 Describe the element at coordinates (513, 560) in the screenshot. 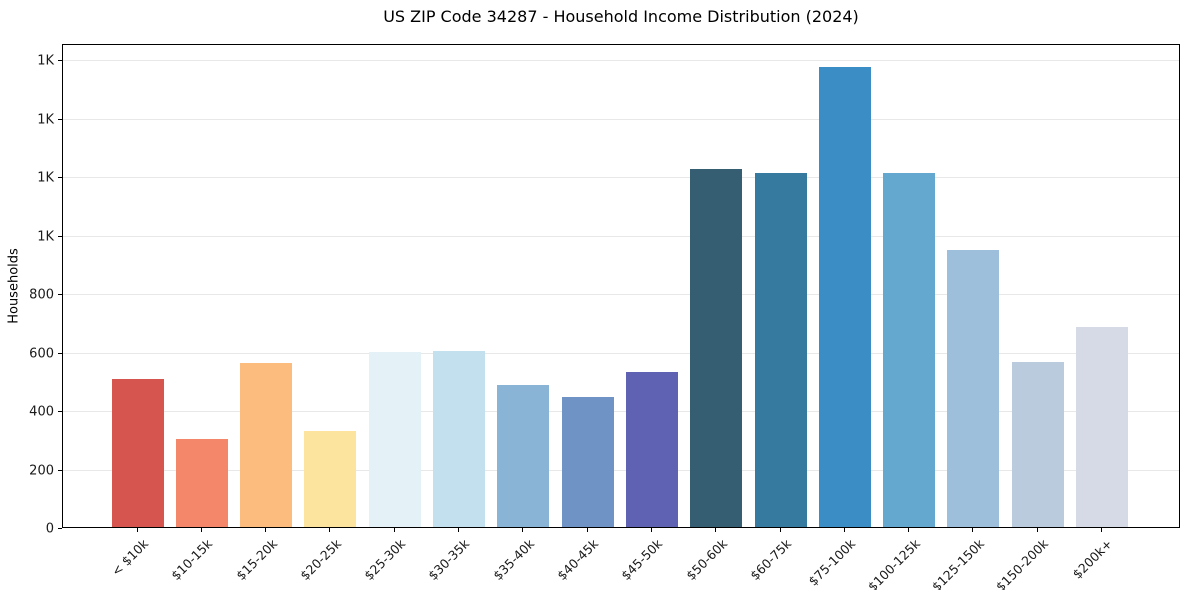

I see `x-tick-label: $35-40k` at that location.